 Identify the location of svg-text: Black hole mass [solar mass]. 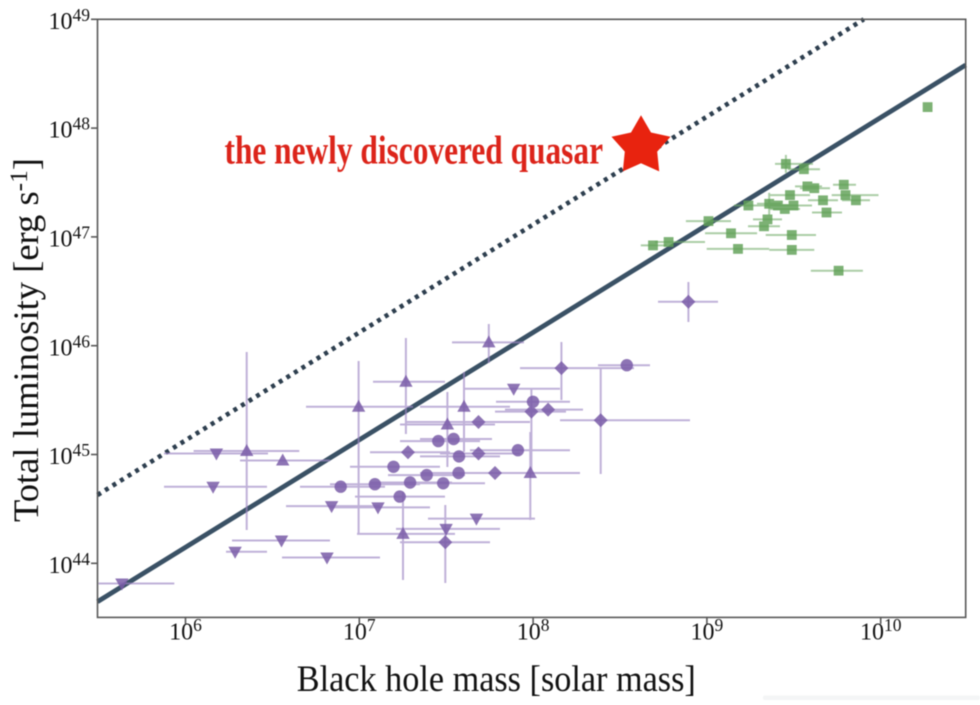
(496, 679).